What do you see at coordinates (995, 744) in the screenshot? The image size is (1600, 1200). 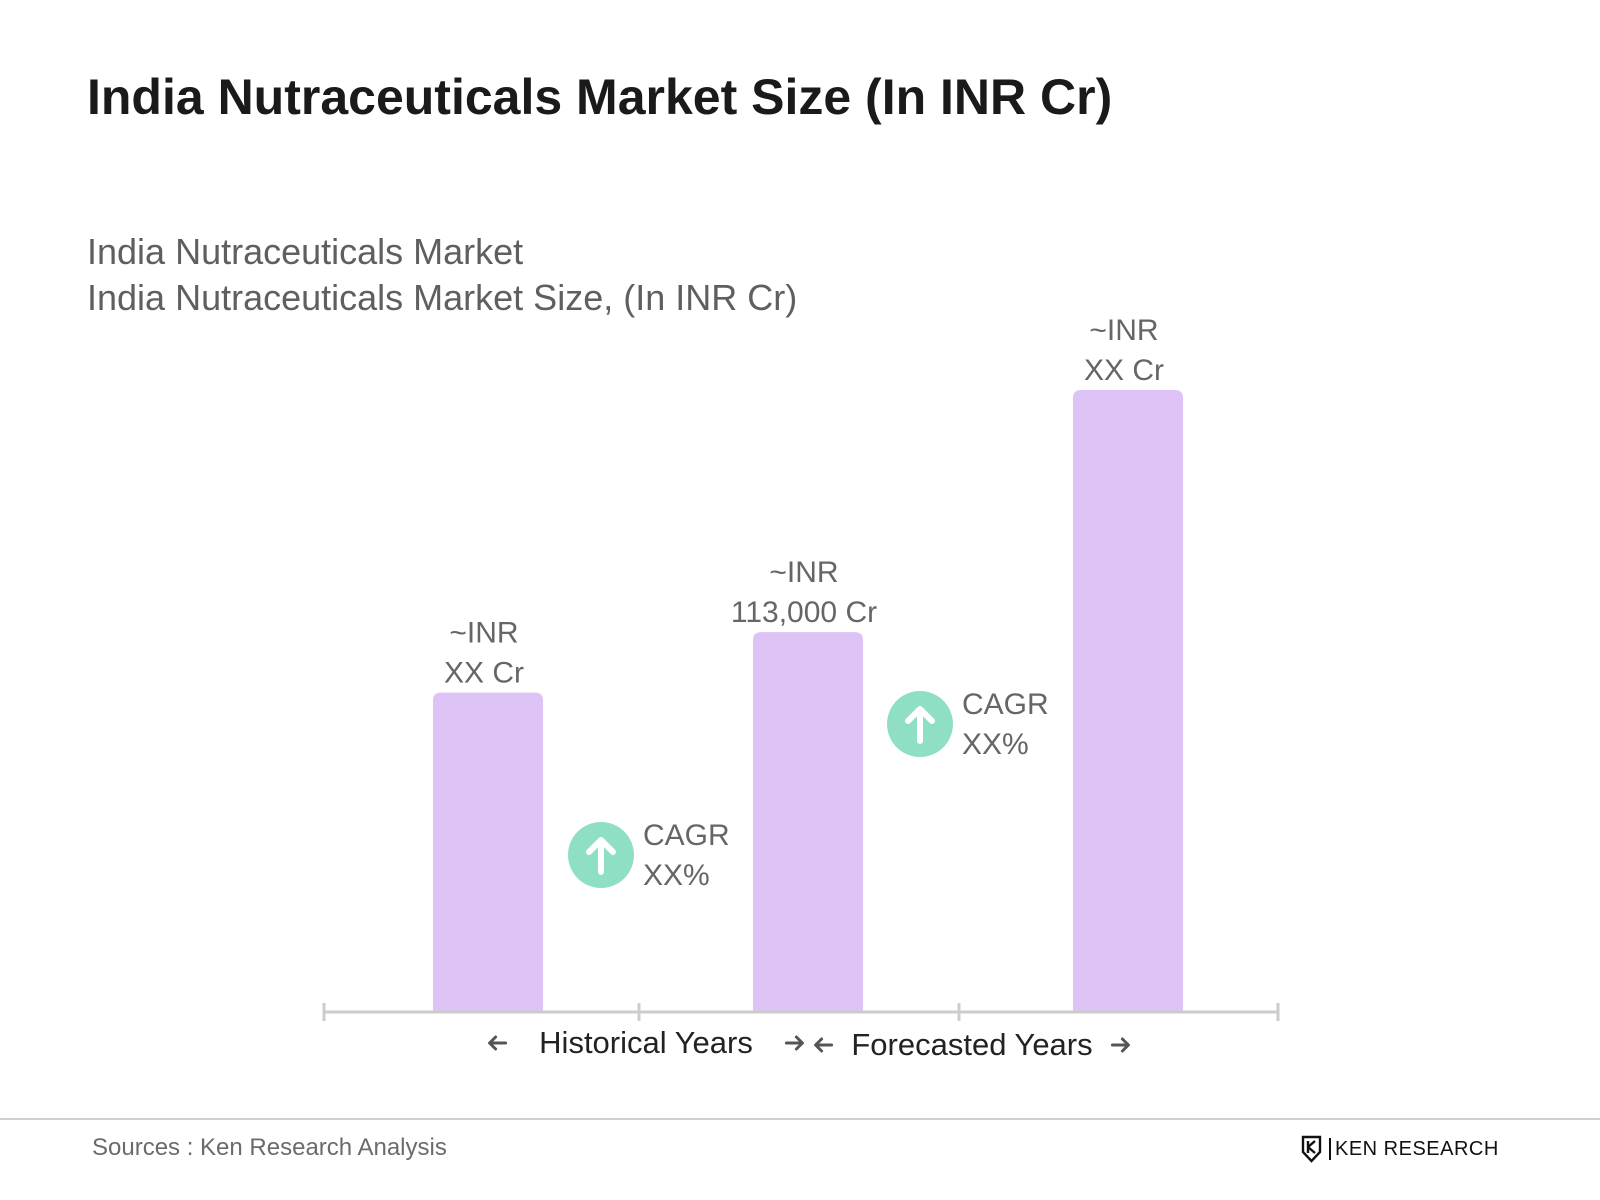 I see `cagr-2-text-line-2: XX%` at bounding box center [995, 744].